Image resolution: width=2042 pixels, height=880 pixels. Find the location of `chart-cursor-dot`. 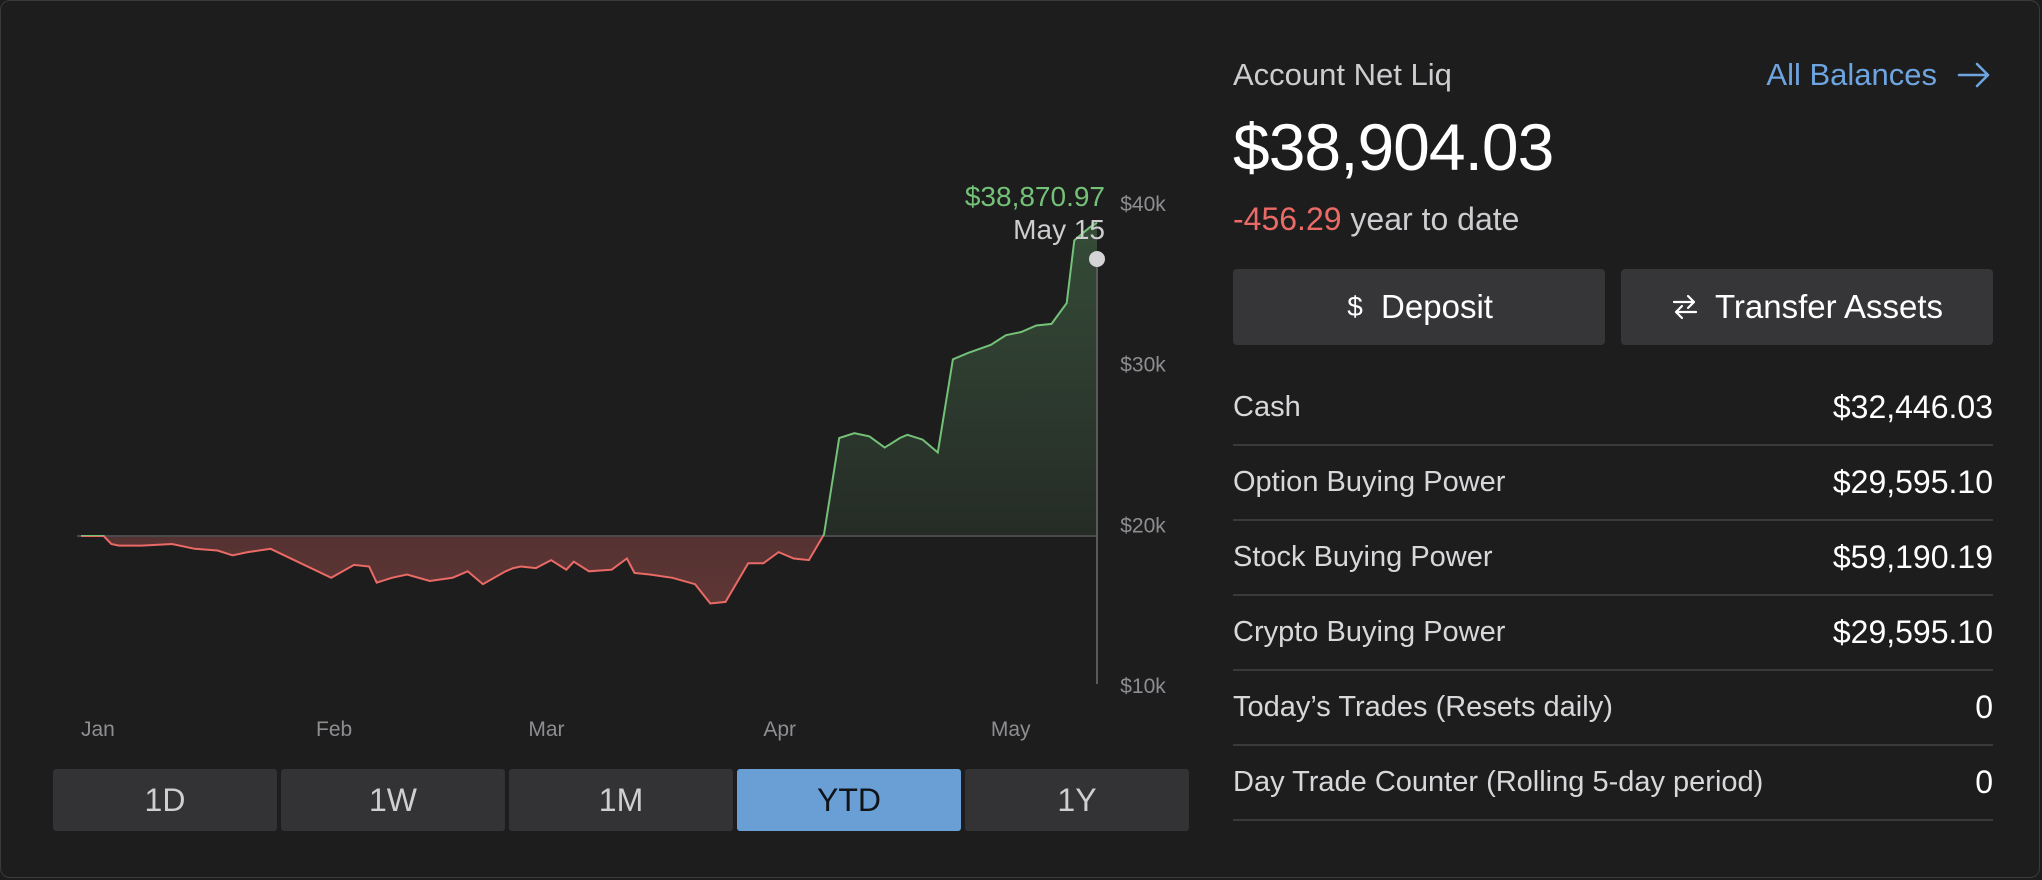

chart-cursor-dot is located at coordinates (1097, 259).